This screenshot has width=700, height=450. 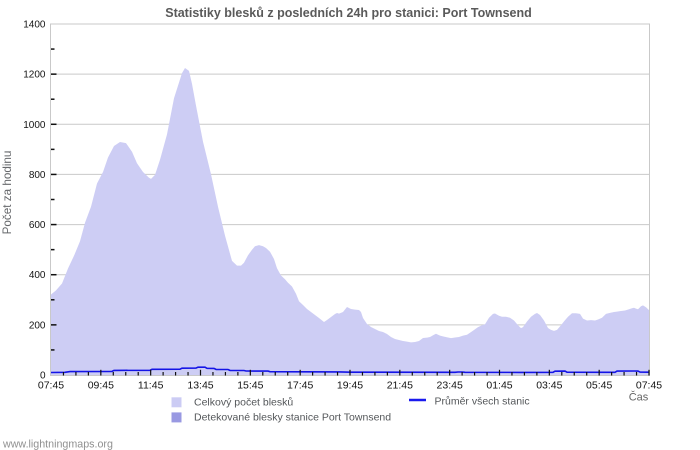 What do you see at coordinates (292, 418) in the screenshot?
I see `svg-text:Detekované blesky stanice Port: Detekované blesky stanice Port Townsend` at bounding box center [292, 418].